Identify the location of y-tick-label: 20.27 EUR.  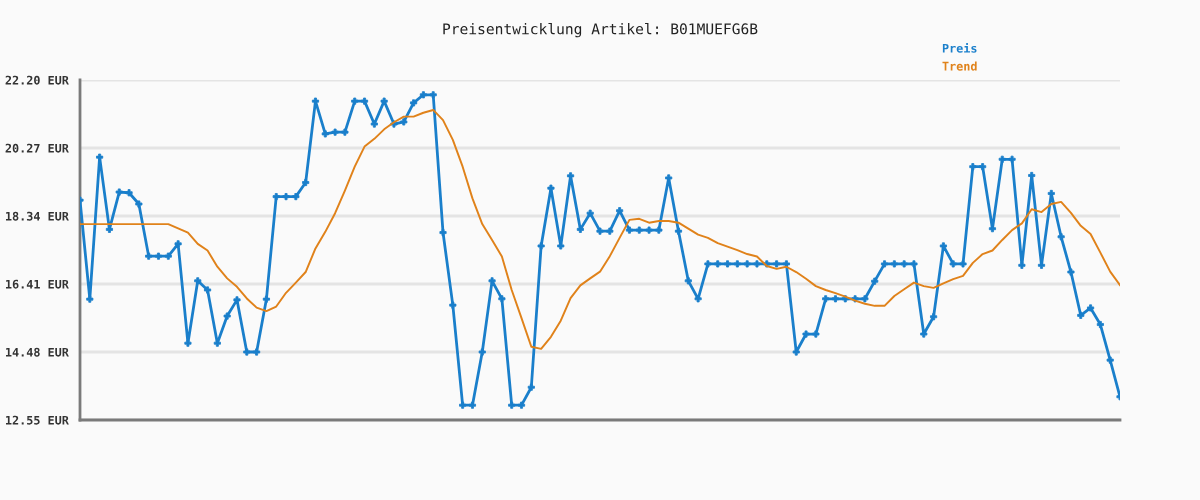
(37, 148).